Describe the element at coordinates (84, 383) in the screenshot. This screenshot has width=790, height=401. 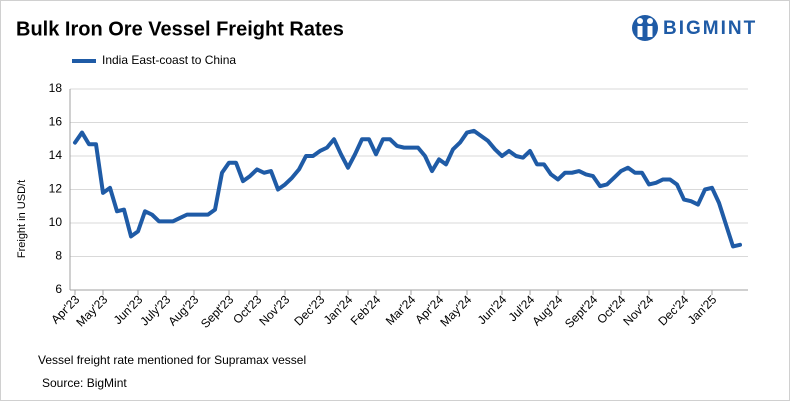
I see `source: Source: BigMint` at that location.